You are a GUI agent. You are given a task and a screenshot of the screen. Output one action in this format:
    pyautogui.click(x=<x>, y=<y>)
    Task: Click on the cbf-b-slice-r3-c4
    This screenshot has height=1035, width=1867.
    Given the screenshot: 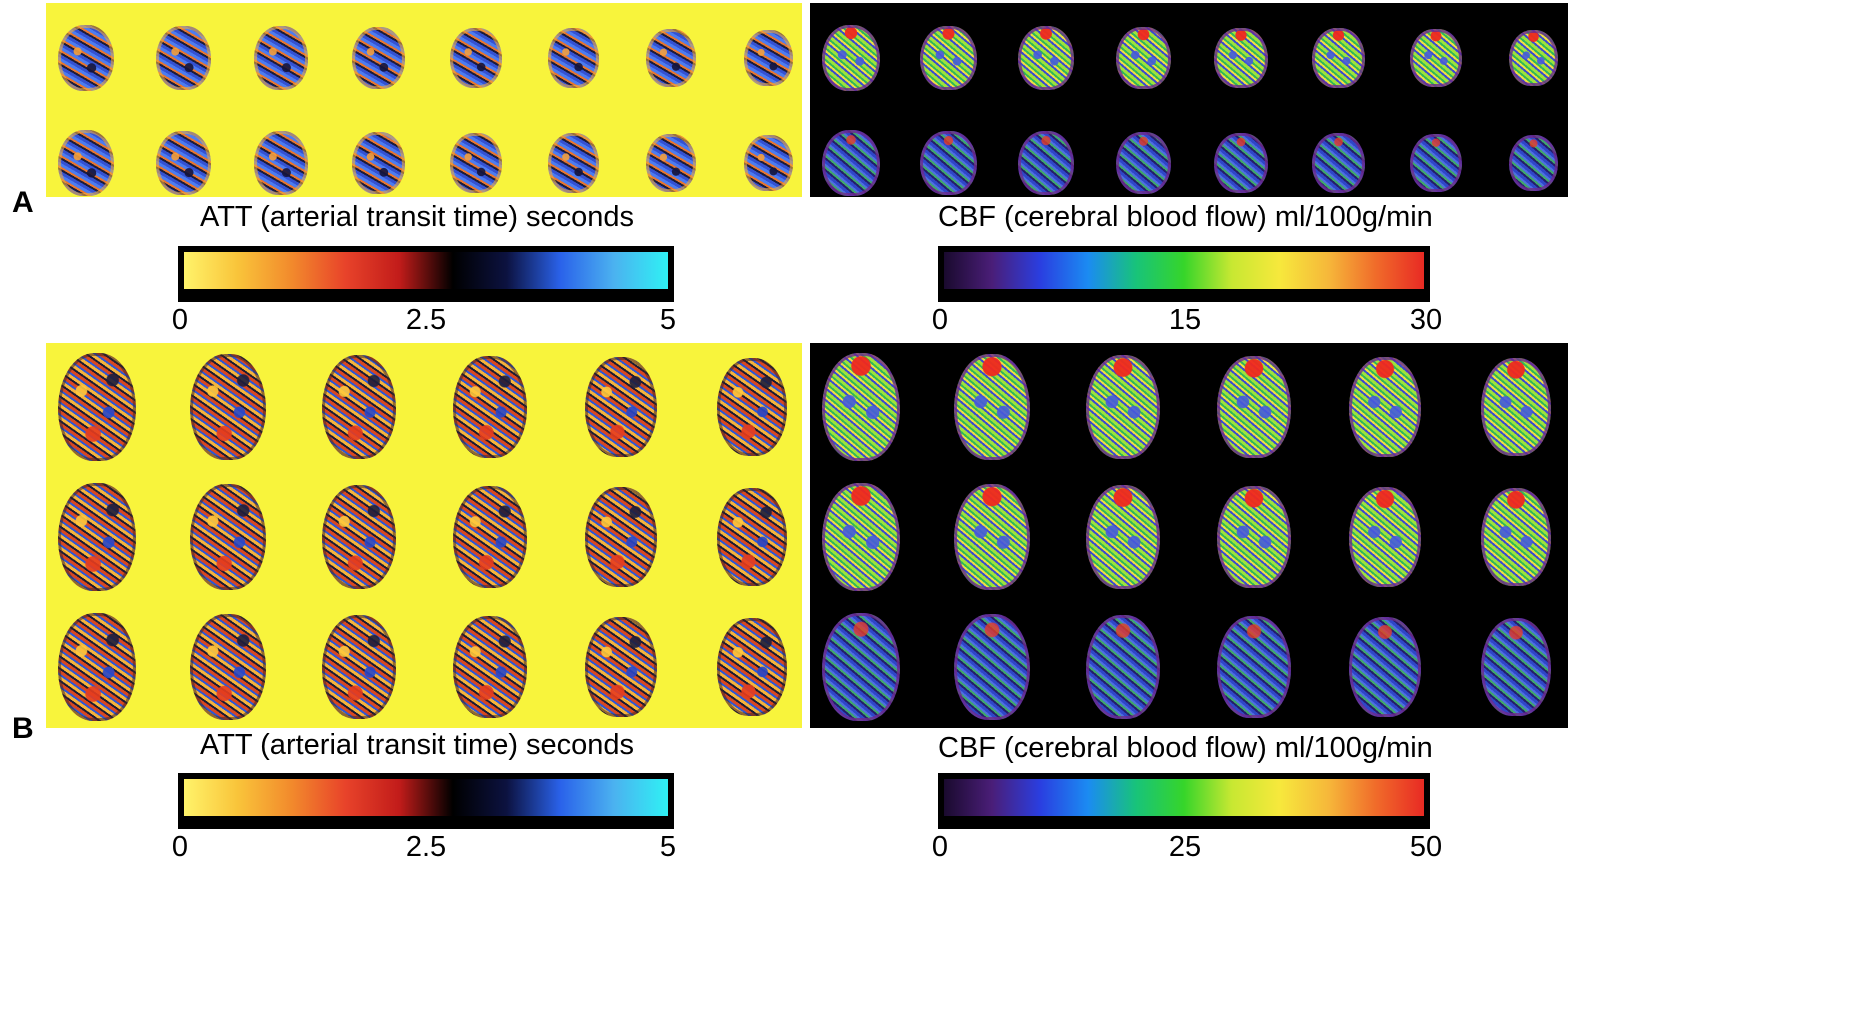 What is the action you would take?
    pyautogui.click(x=1254, y=667)
    